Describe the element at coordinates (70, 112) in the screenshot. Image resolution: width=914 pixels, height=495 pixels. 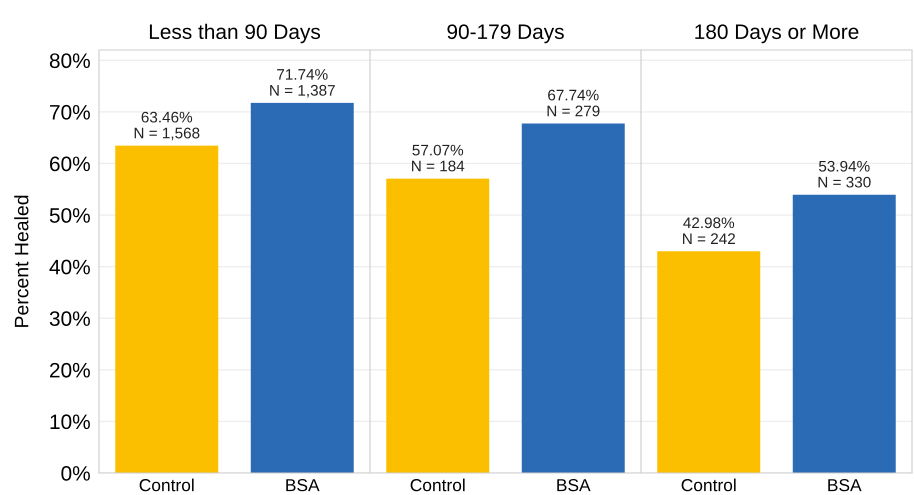
I see `y-tick-label: 70%` at that location.